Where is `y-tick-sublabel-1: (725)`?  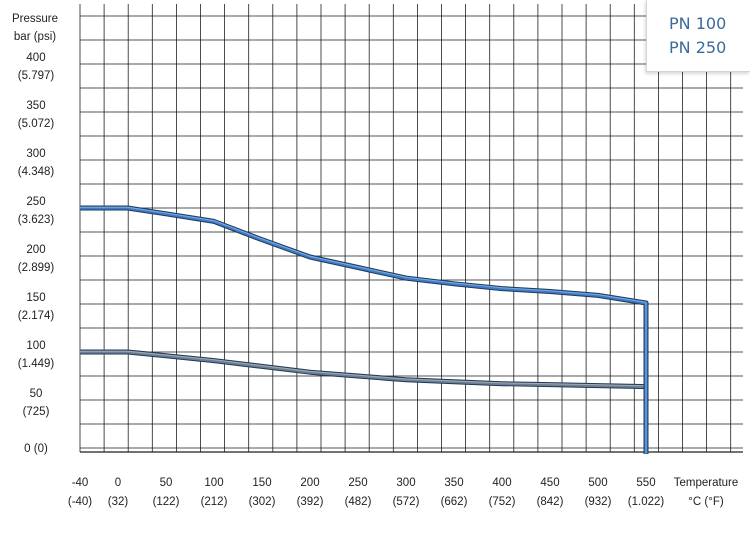 y-tick-sublabel-1: (725) is located at coordinates (36, 412).